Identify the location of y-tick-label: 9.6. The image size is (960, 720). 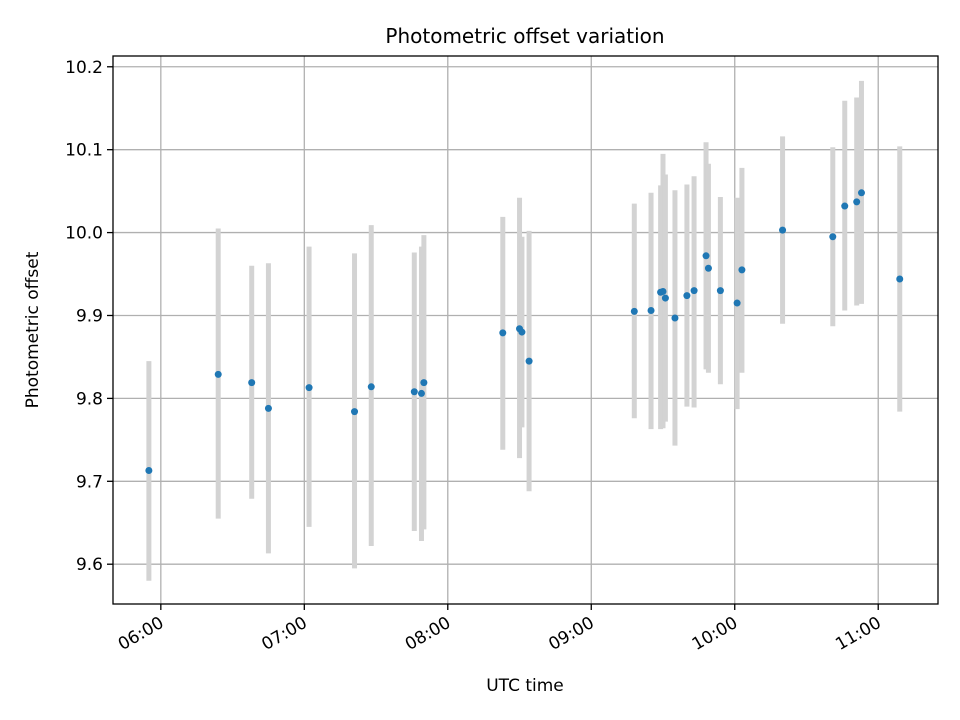
(89, 565).